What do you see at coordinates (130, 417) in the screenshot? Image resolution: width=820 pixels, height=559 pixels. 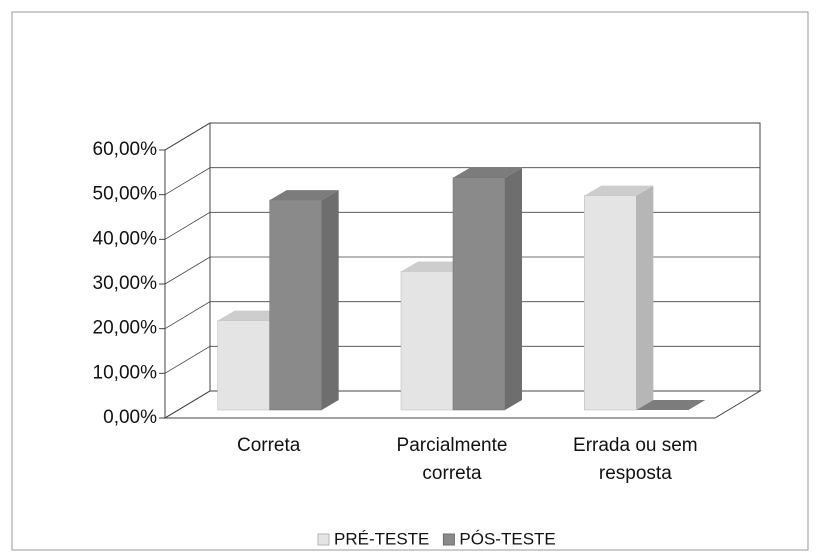 I see `y-tick-label: 0,00%` at bounding box center [130, 417].